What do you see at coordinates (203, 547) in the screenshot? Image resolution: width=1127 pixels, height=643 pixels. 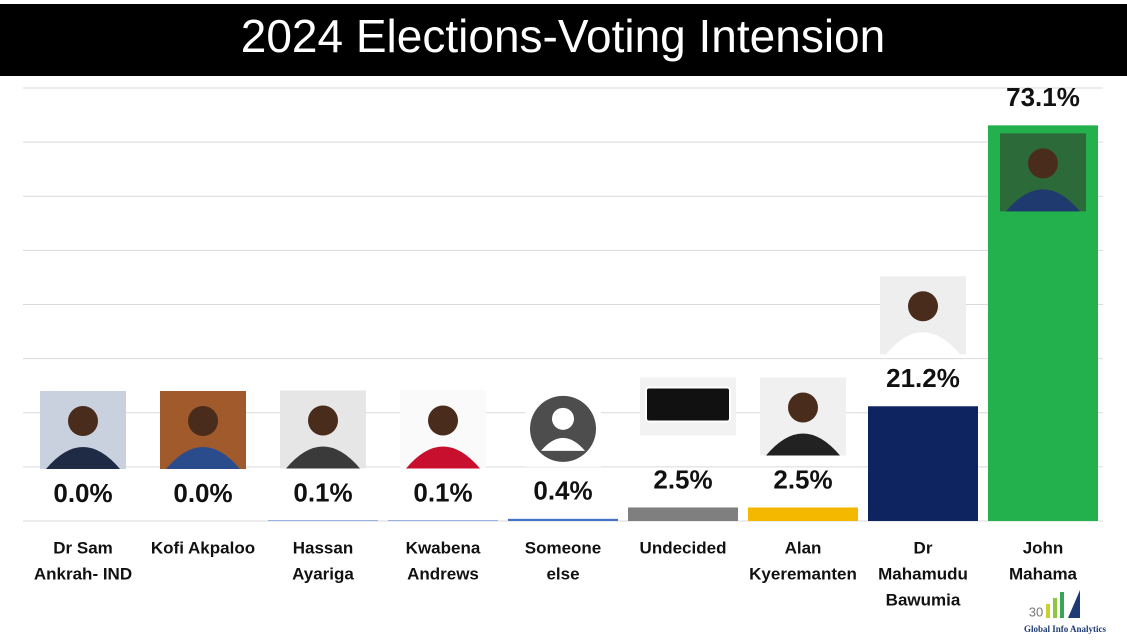 I see `x-tick-label: Kofi Akpaloo` at bounding box center [203, 547].